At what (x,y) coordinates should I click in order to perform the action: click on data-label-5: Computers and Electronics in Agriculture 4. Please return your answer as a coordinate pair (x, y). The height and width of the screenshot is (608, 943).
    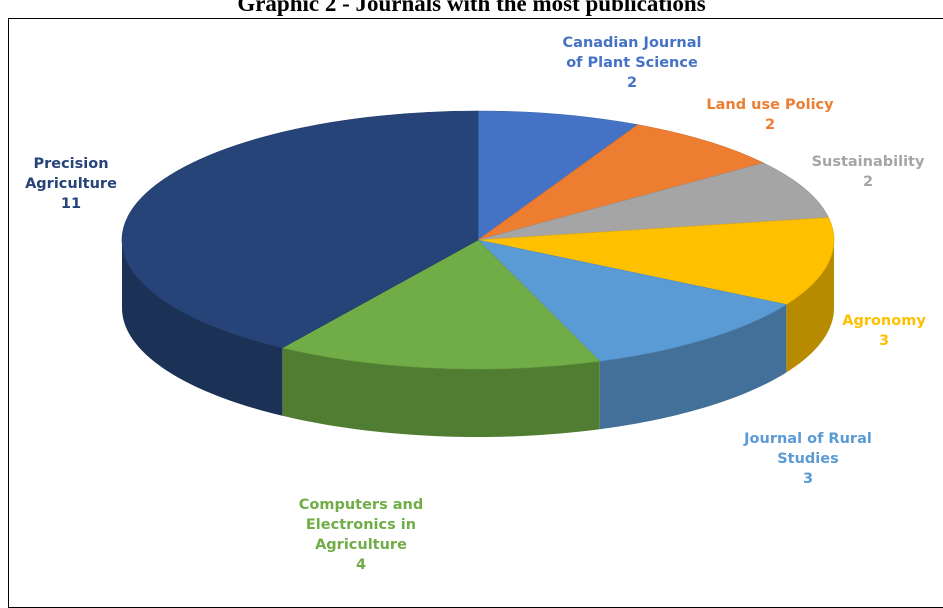
    Looking at the image, I should click on (361, 535).